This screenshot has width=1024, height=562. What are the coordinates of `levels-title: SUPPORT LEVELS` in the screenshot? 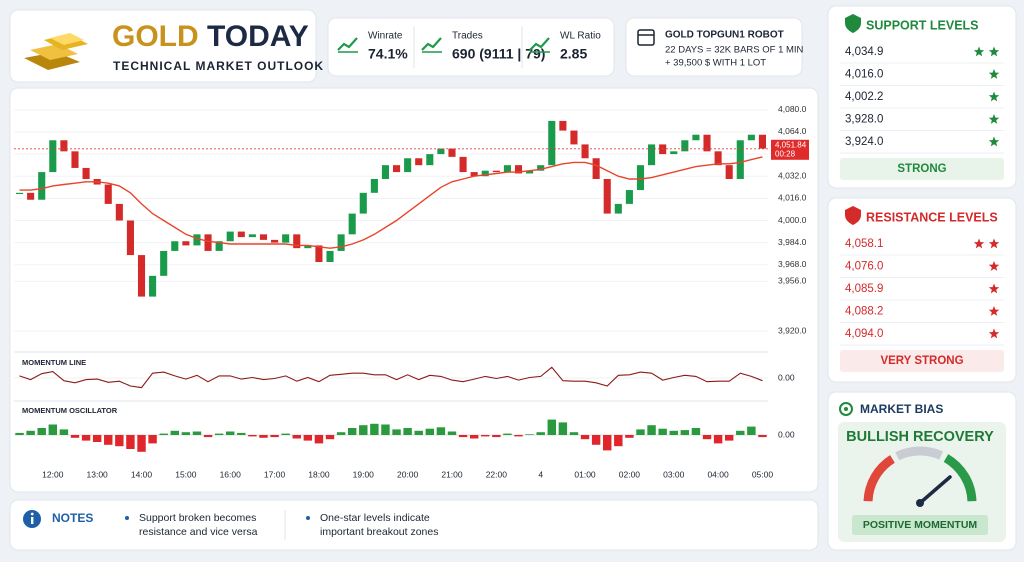 It's located at (922, 25).